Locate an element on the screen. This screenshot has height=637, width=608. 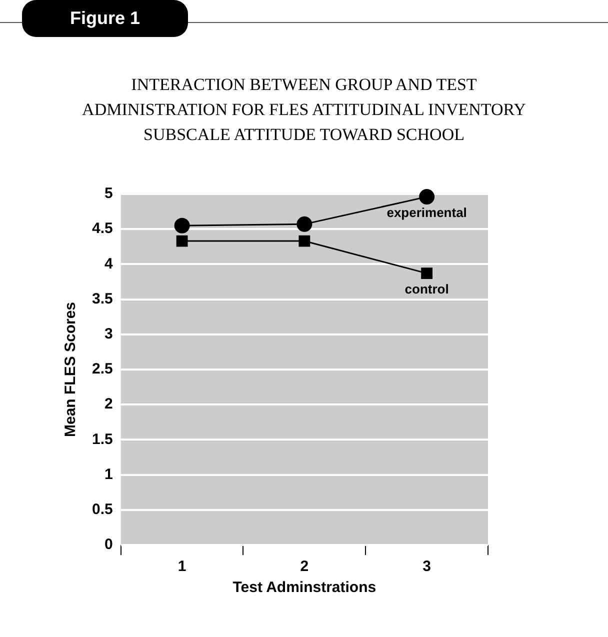
x-tick-label: 3 is located at coordinates (426, 567).